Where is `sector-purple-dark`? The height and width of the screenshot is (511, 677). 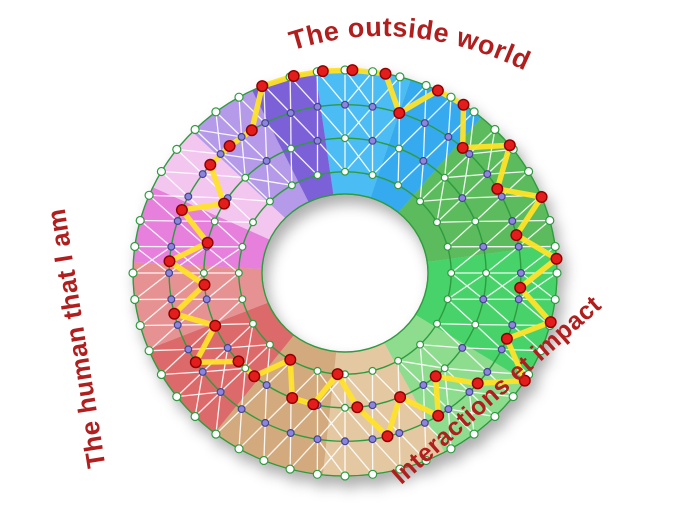 sector-purple-dark is located at coordinates (293, 137).